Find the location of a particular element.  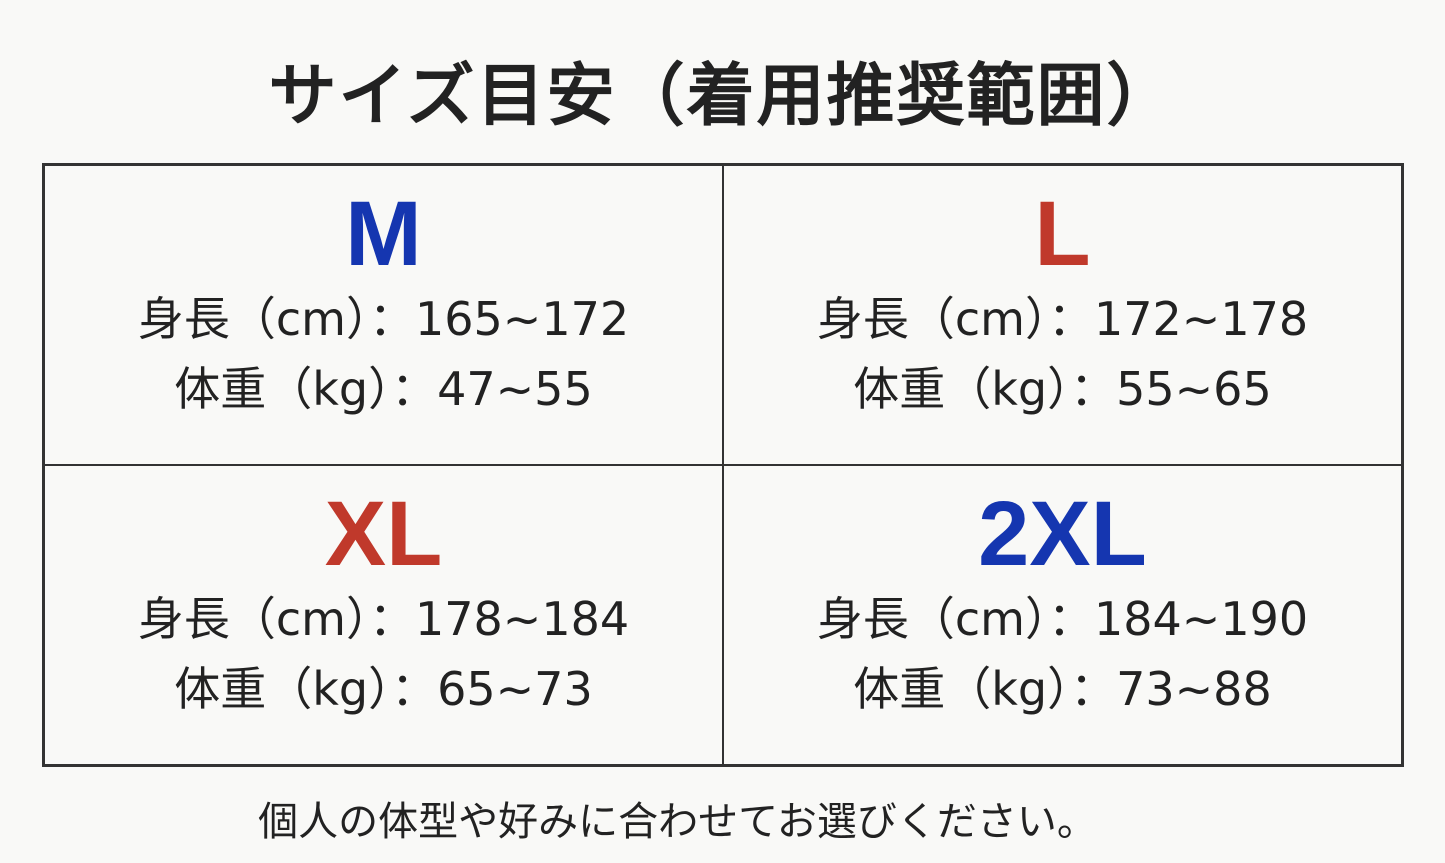

page-title: サイズ目安（着用推奨範囲） is located at coordinates (722, 96).